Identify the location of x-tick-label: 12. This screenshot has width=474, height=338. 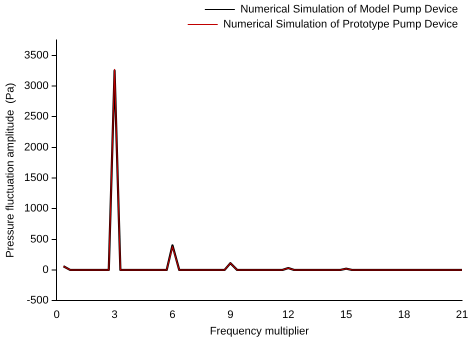
(288, 315).